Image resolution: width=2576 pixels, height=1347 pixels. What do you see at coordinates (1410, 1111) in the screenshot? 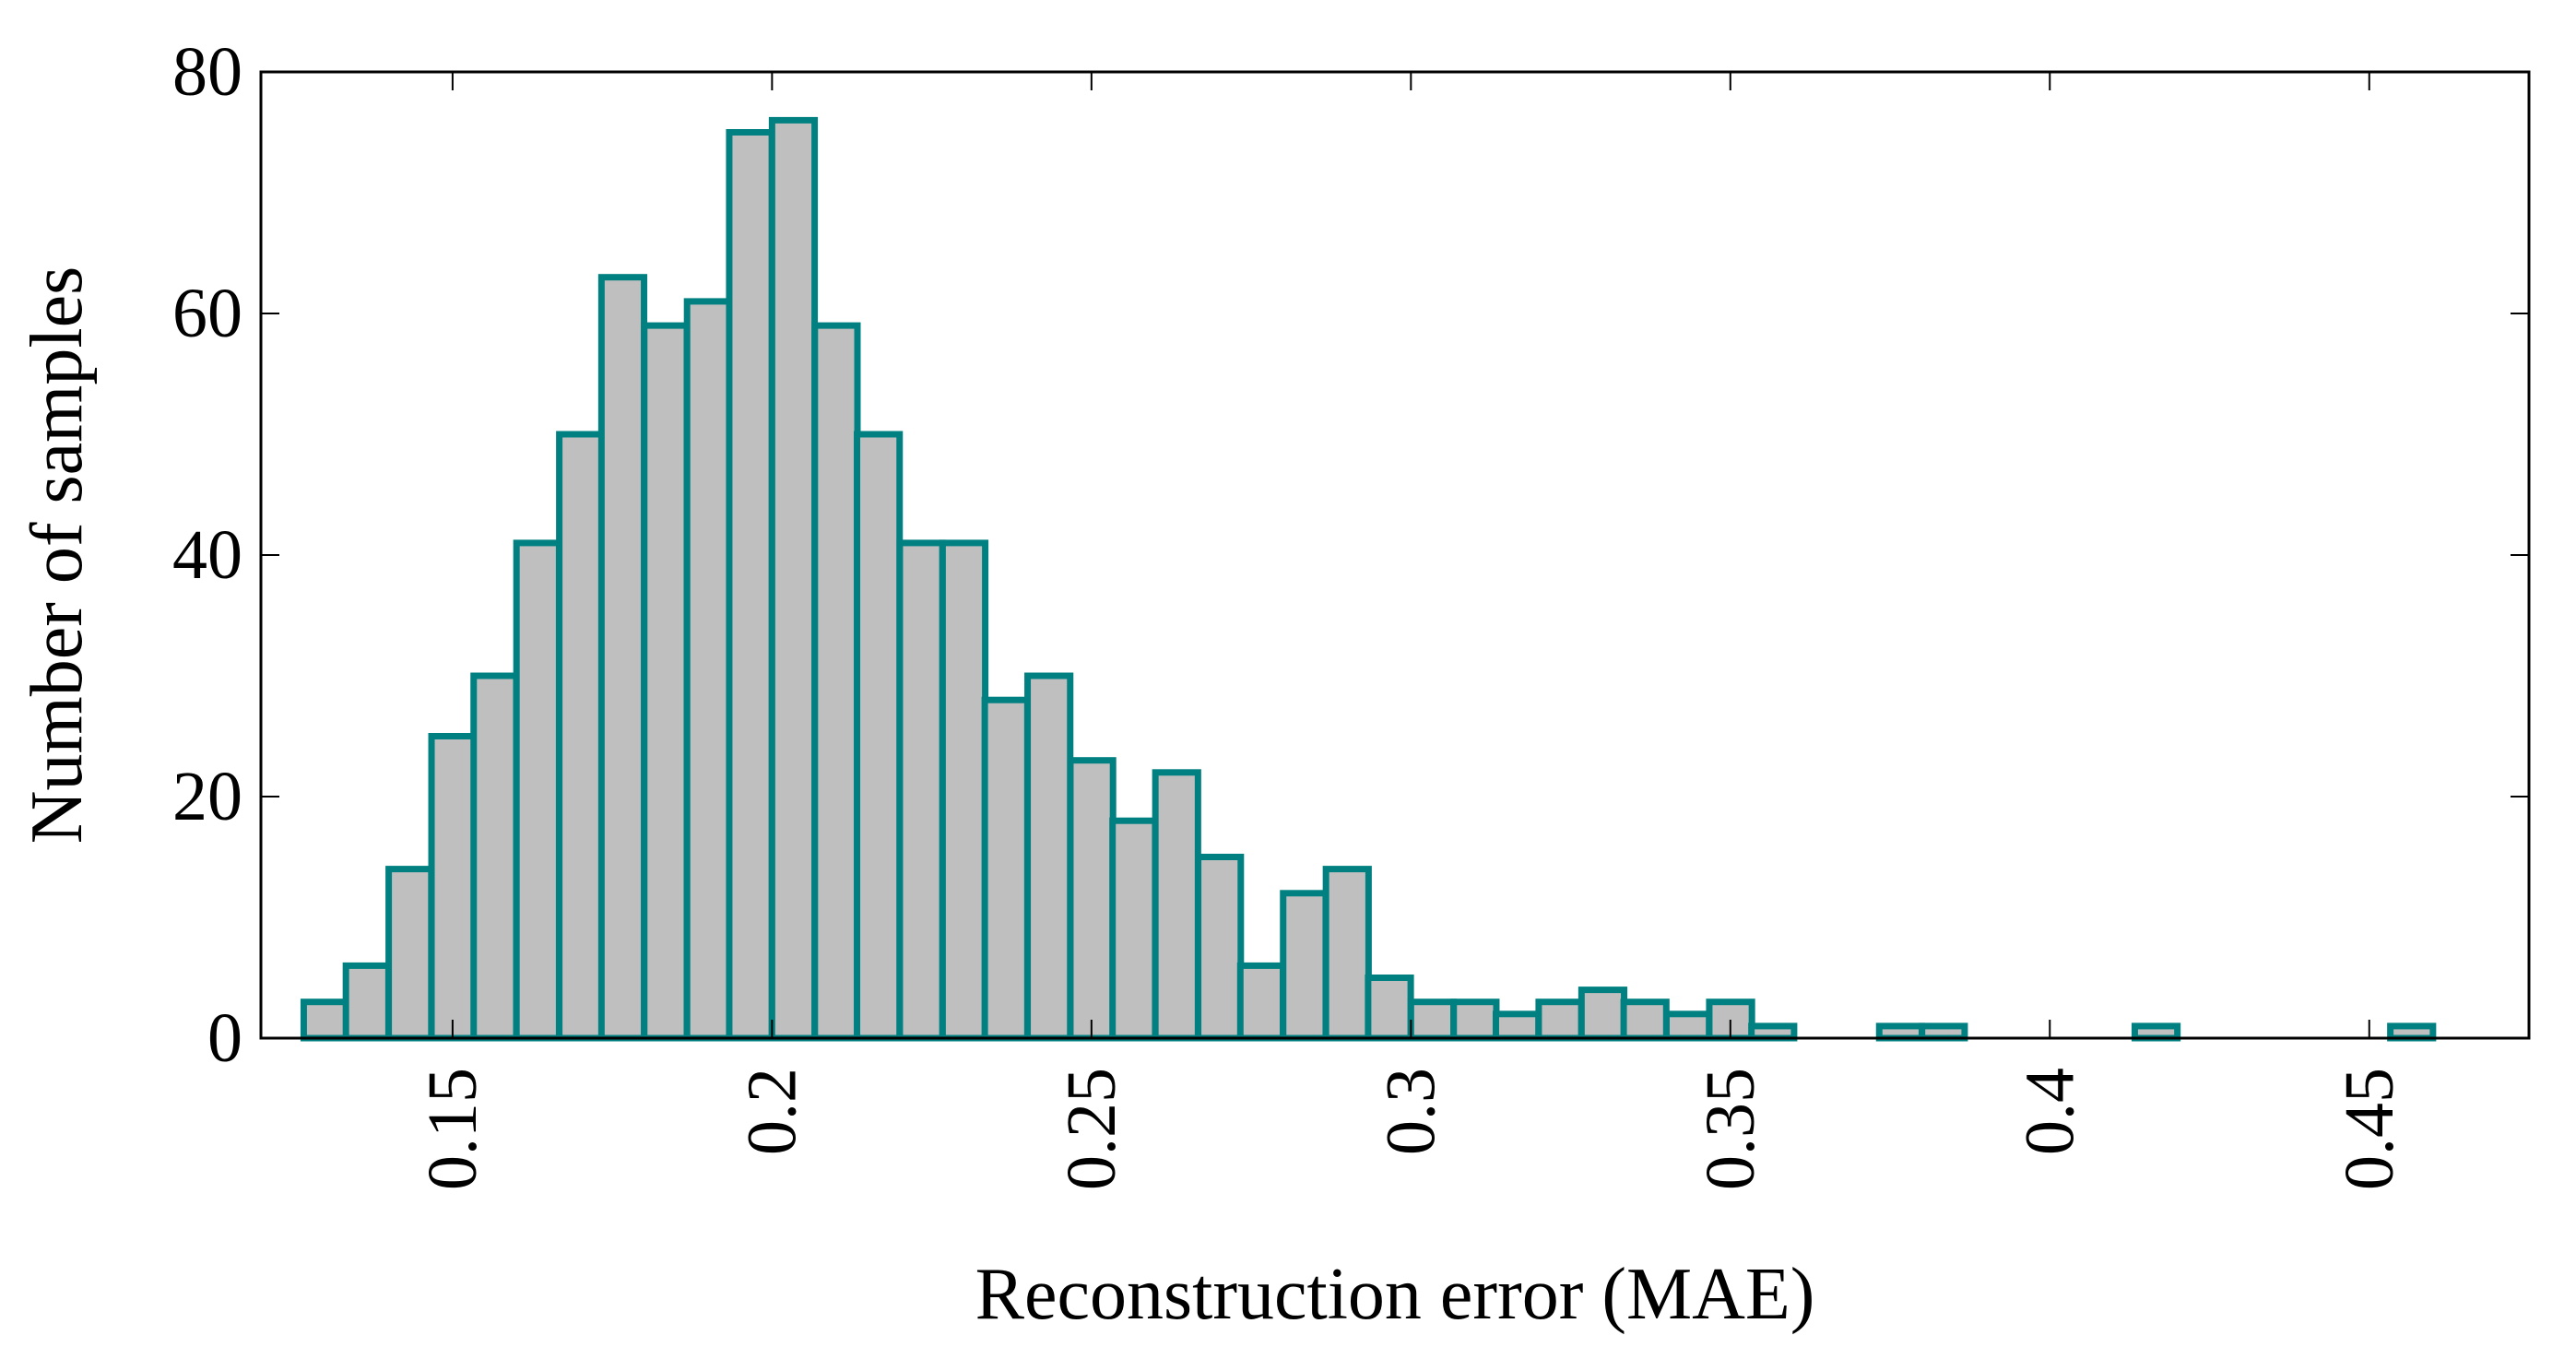
I see `x-tick-label: 0.3` at bounding box center [1410, 1111].